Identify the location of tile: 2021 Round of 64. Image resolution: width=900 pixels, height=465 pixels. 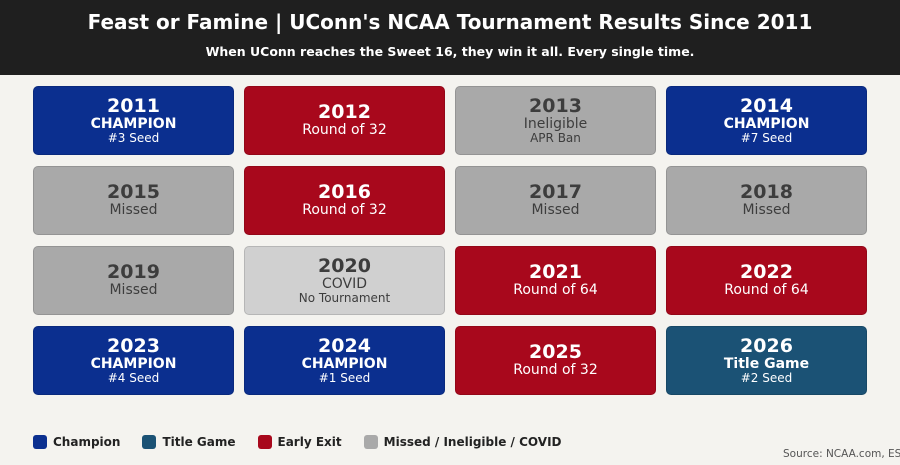
(555, 280).